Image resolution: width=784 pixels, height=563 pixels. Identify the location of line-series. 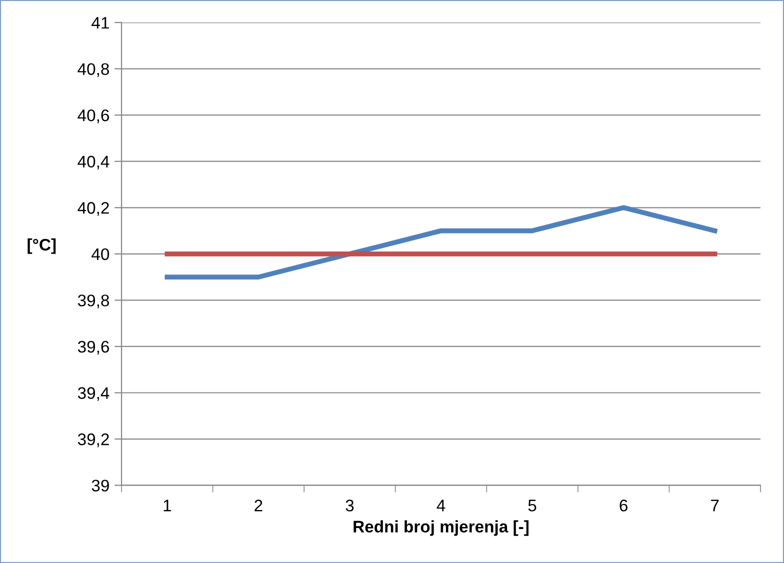
(441, 242).